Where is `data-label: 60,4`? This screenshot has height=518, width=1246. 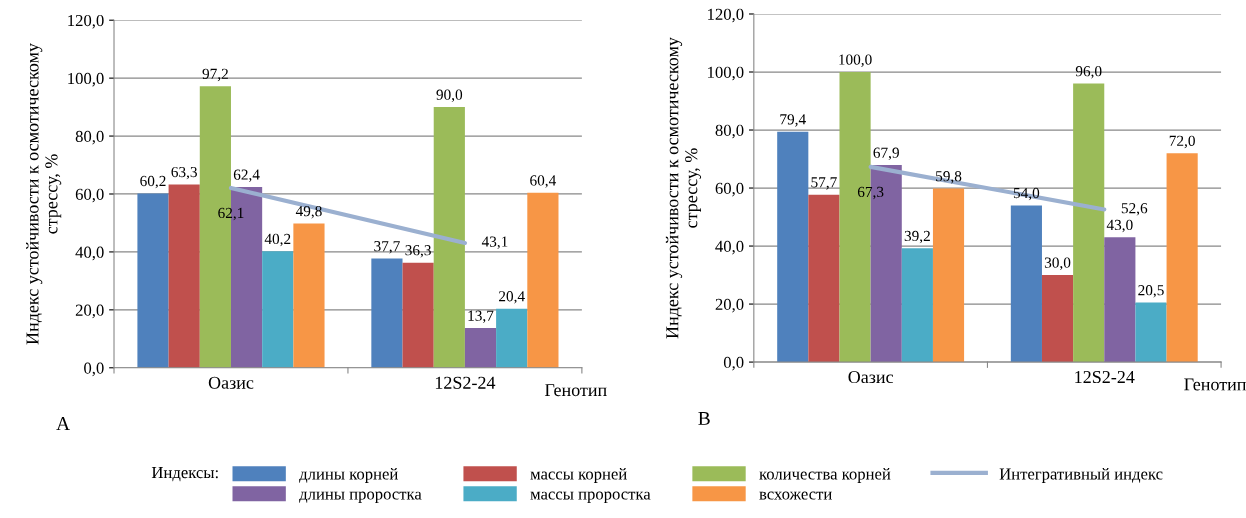 data-label: 60,4 is located at coordinates (543, 181).